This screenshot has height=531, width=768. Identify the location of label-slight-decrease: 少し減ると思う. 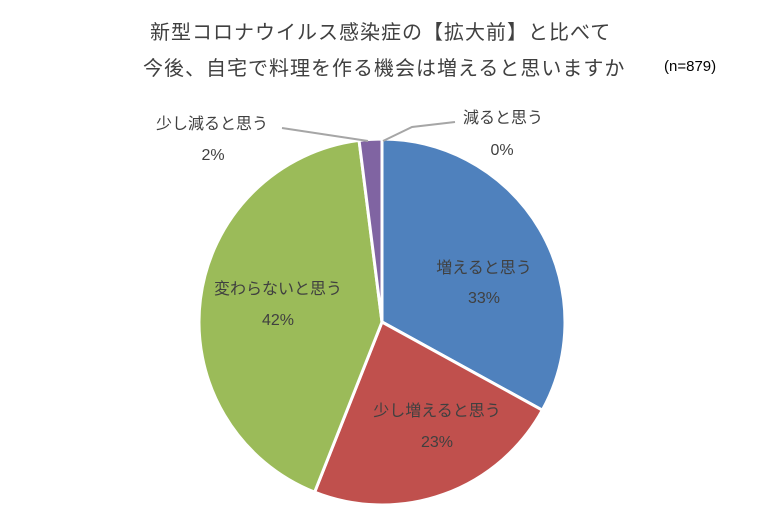
(212, 123).